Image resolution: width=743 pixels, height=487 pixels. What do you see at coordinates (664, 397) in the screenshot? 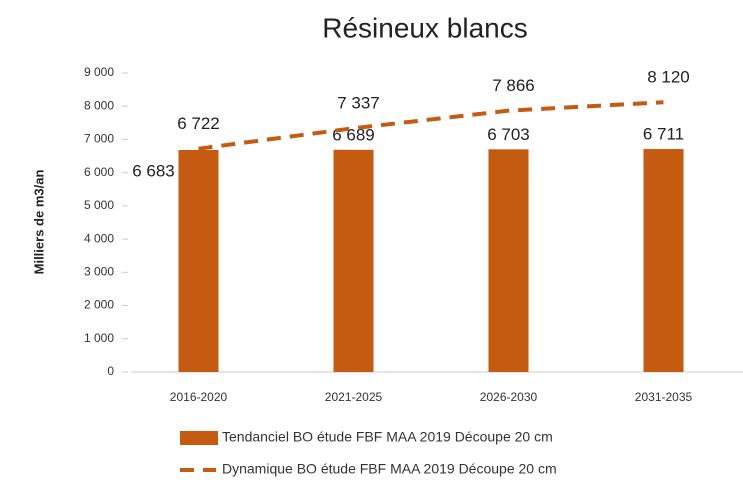
I see `x-tick-label: 2031-2035` at bounding box center [664, 397].